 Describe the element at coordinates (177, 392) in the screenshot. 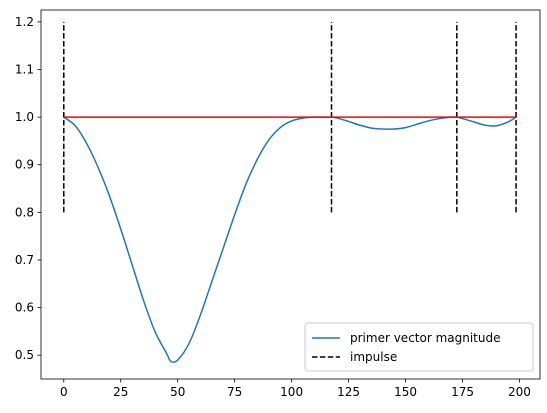

I see `x-tick-label: 50` at that location.